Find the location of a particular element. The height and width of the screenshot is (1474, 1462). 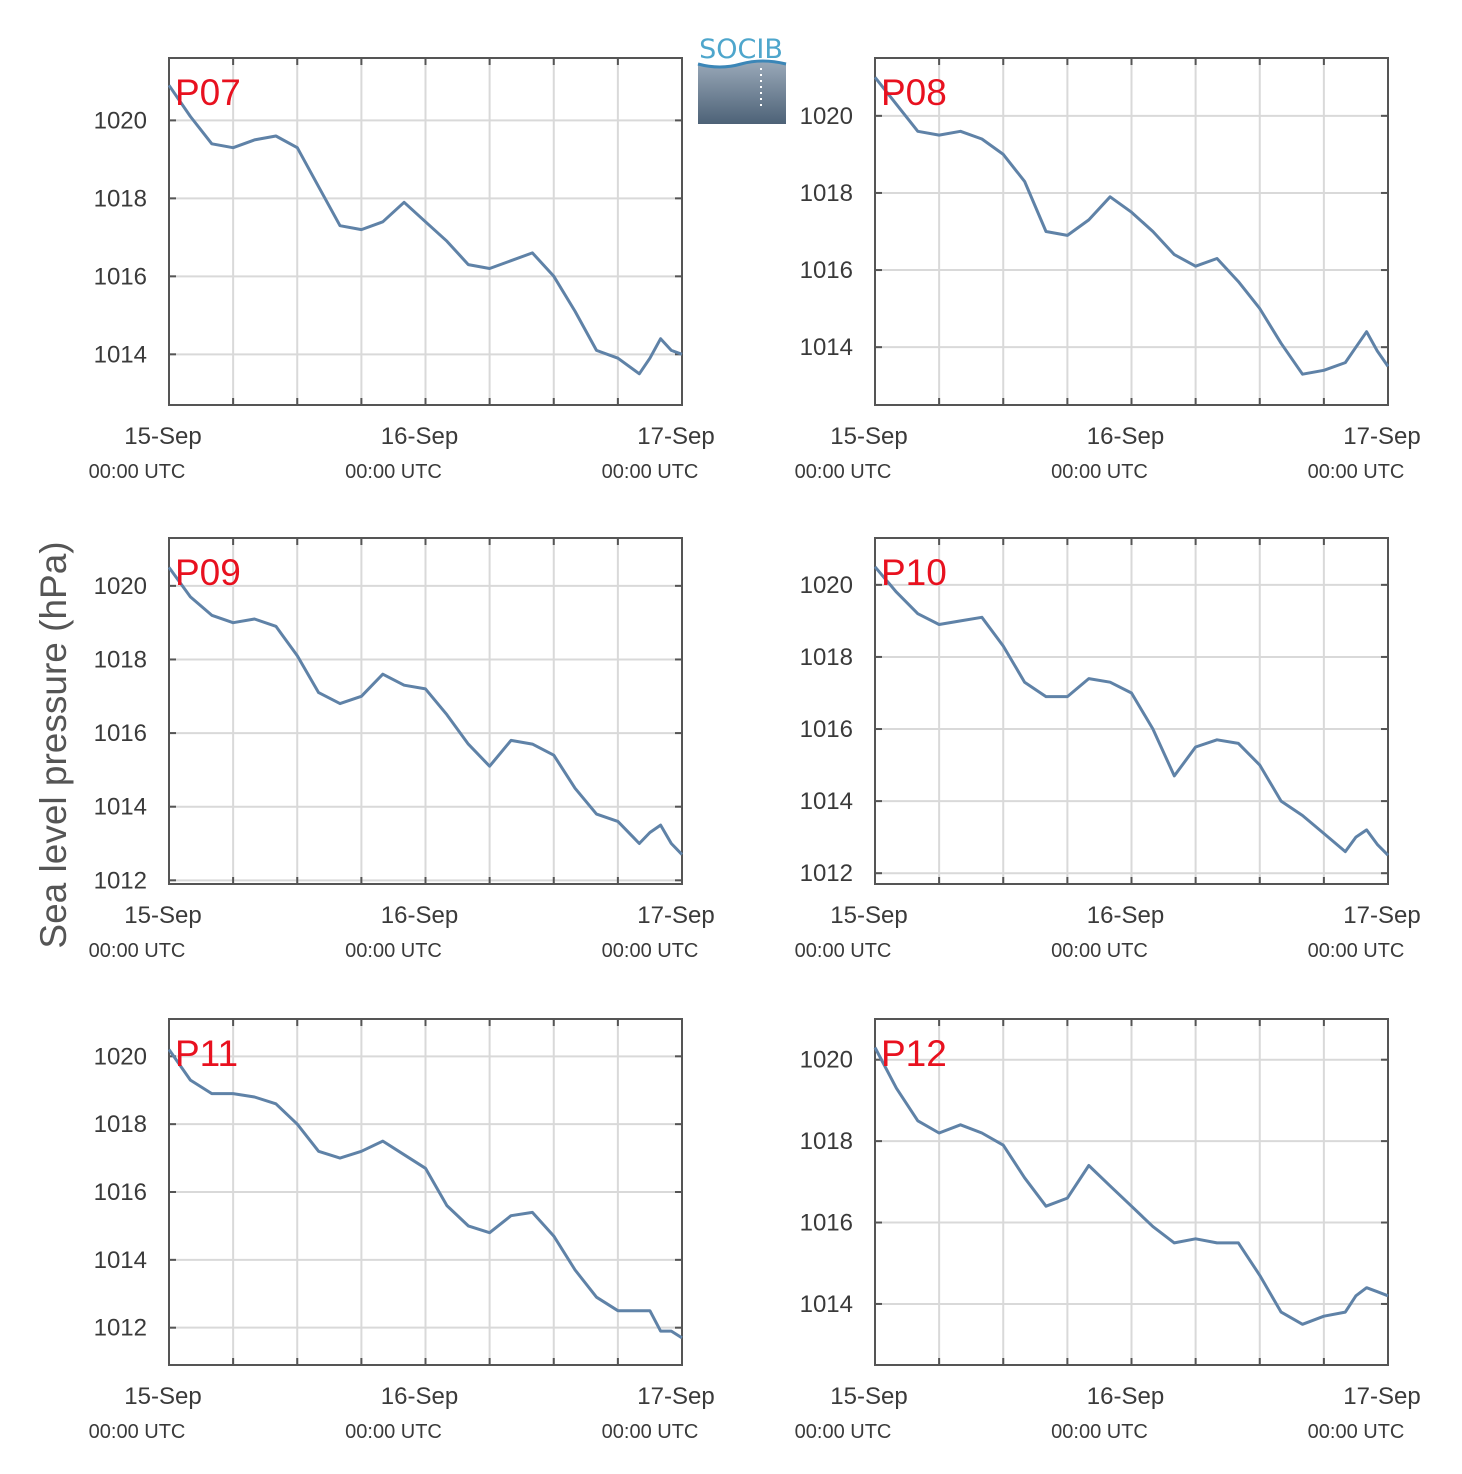

panel-label: P10 is located at coordinates (914, 572).